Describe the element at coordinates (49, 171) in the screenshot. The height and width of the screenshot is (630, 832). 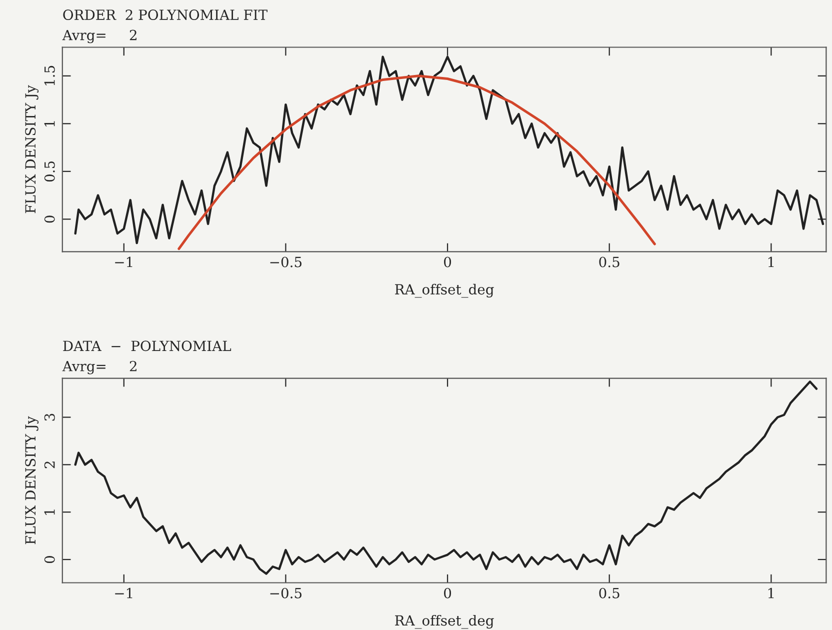
I see `y-tick-label: 0.5` at that location.